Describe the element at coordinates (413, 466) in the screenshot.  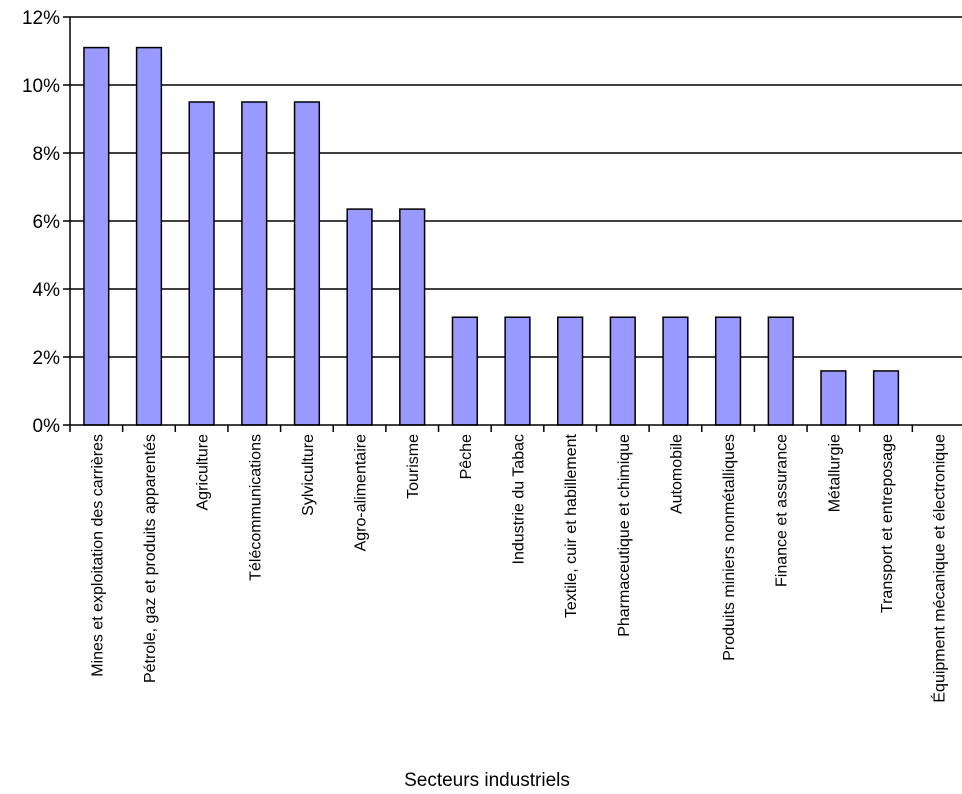
I see `x-tick-label: Tourisme` at that location.